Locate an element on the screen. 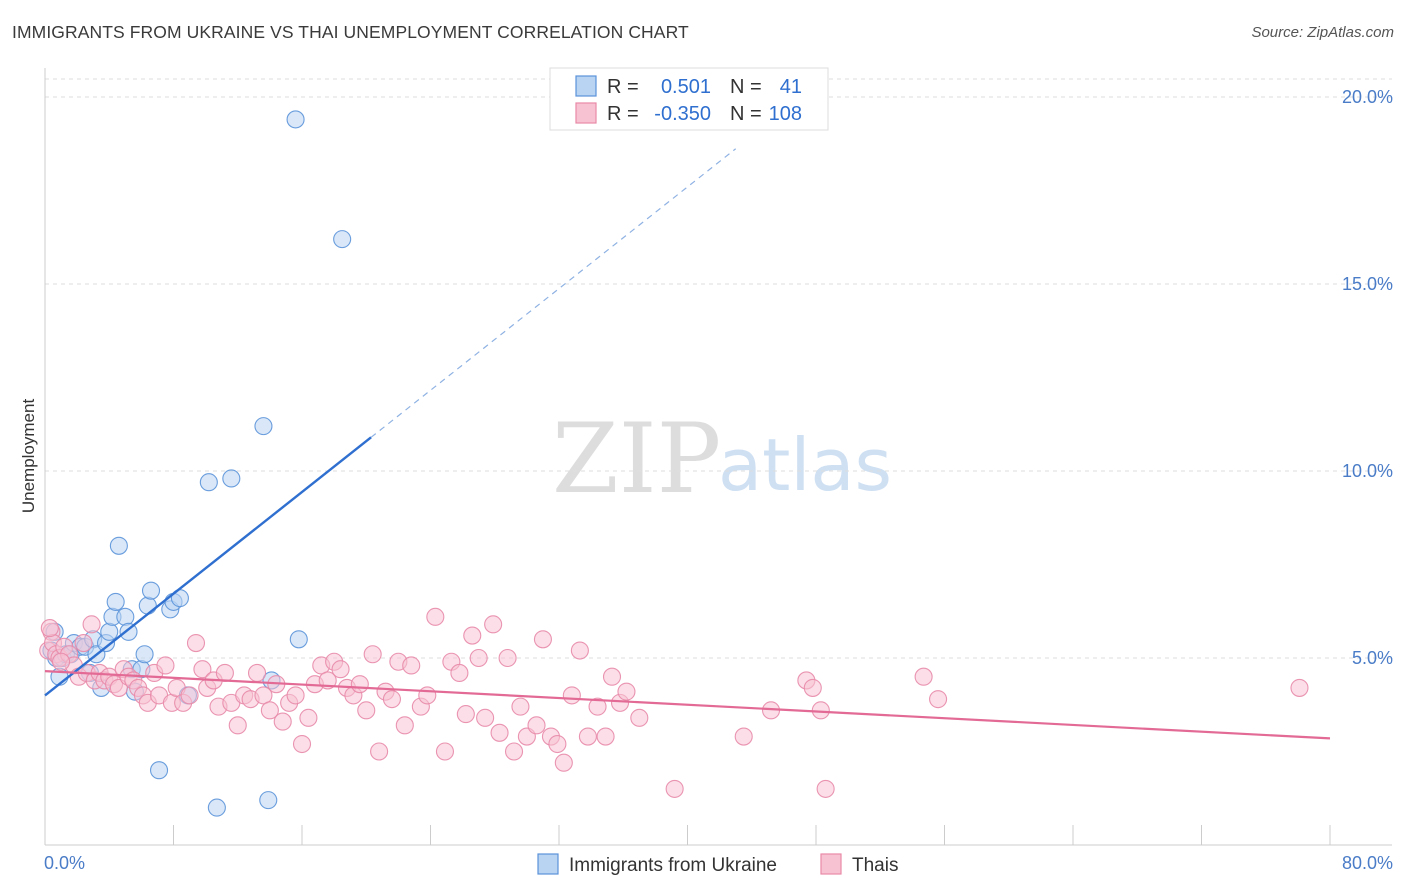 The height and width of the screenshot is (892, 1406). legend-n-value-ukraine: 41 is located at coordinates (791, 87).